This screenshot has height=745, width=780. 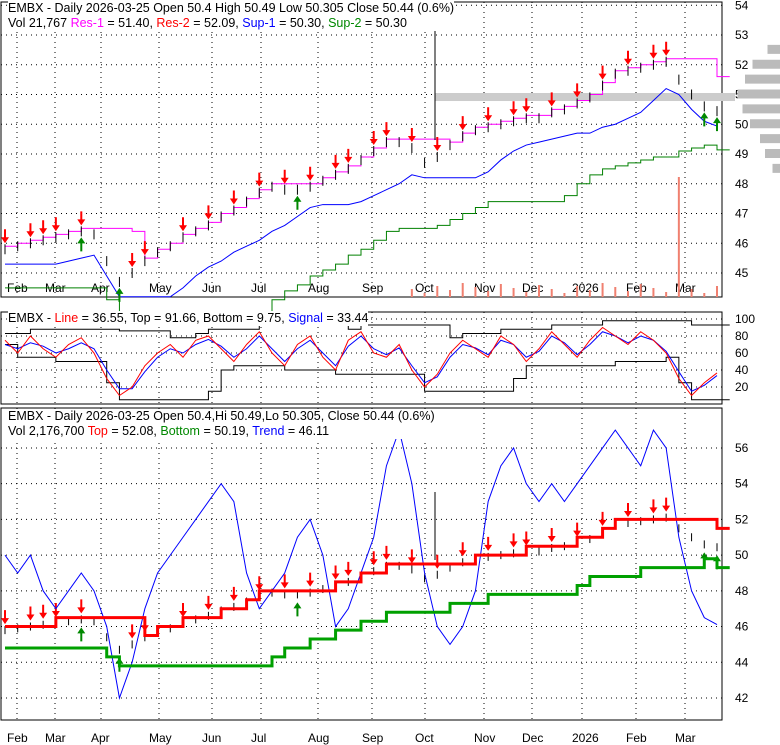 What do you see at coordinates (742, 273) in the screenshot?
I see `y-tick-label: 45` at bounding box center [742, 273].